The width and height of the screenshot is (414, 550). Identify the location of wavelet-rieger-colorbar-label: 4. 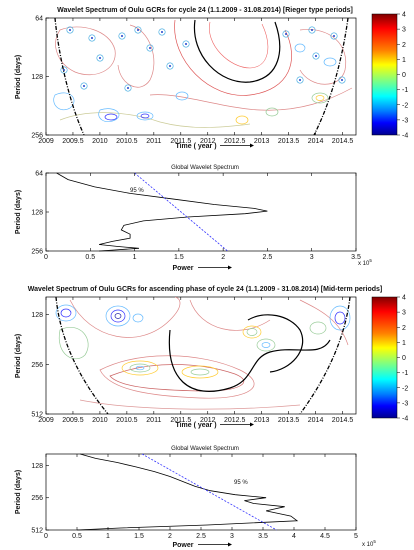
(404, 15).